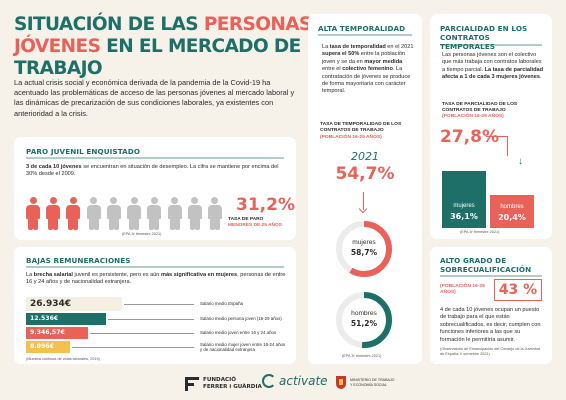 Image resolution: width=566 pixels, height=400 pixels. Describe the element at coordinates (363, 201) in the screenshot. I see `arrow-down-icon` at that location.